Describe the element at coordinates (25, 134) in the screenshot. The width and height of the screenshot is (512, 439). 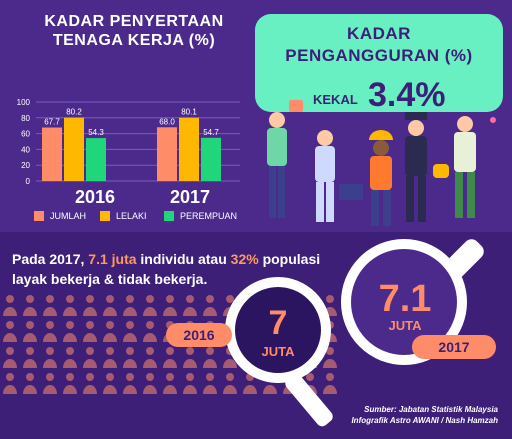
I see `y-tick-label: 60` at that location.